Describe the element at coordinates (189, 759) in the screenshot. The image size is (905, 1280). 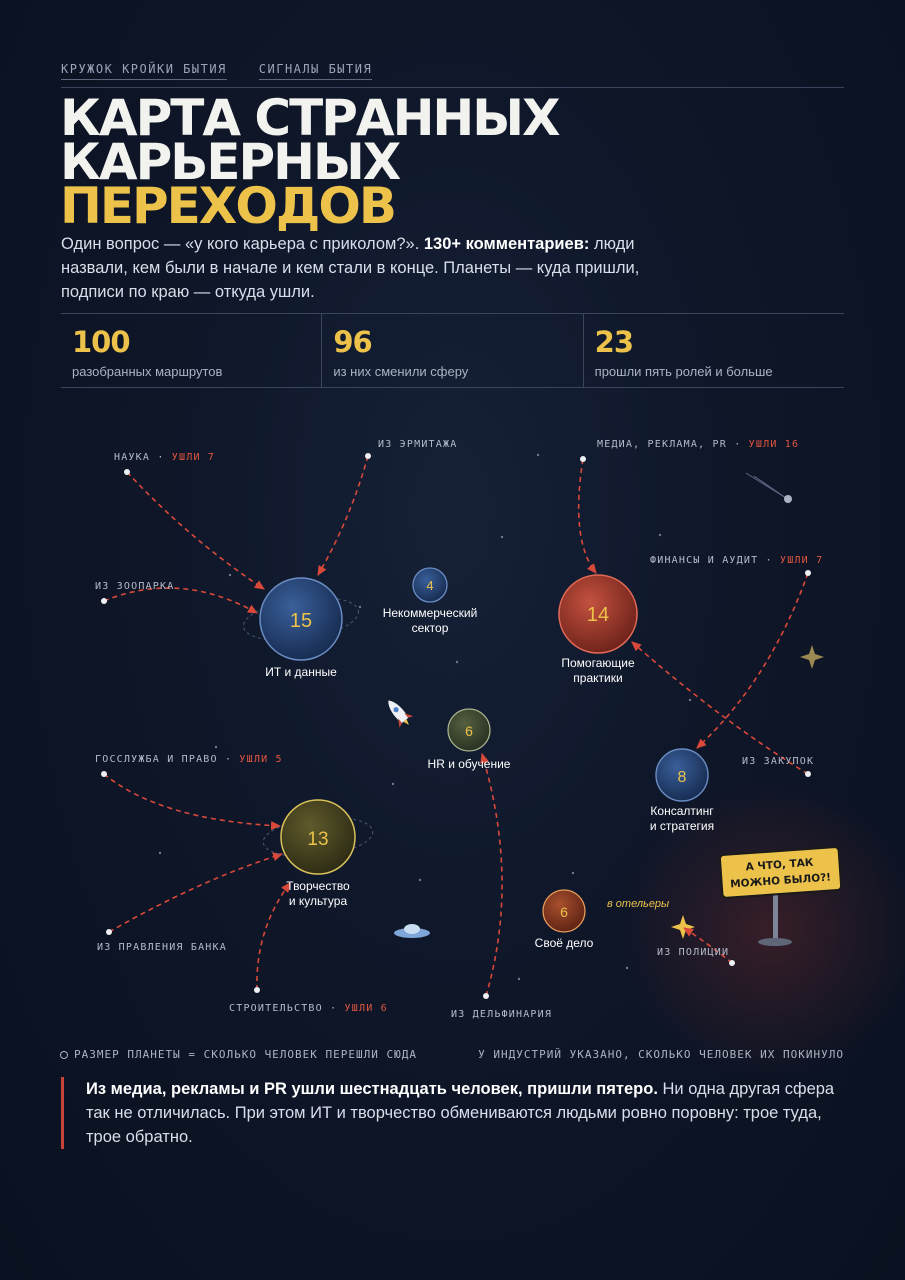
I see `source-gov: ГОССЛУЖБА И ПРАВО · УШЛИ 5` at that location.